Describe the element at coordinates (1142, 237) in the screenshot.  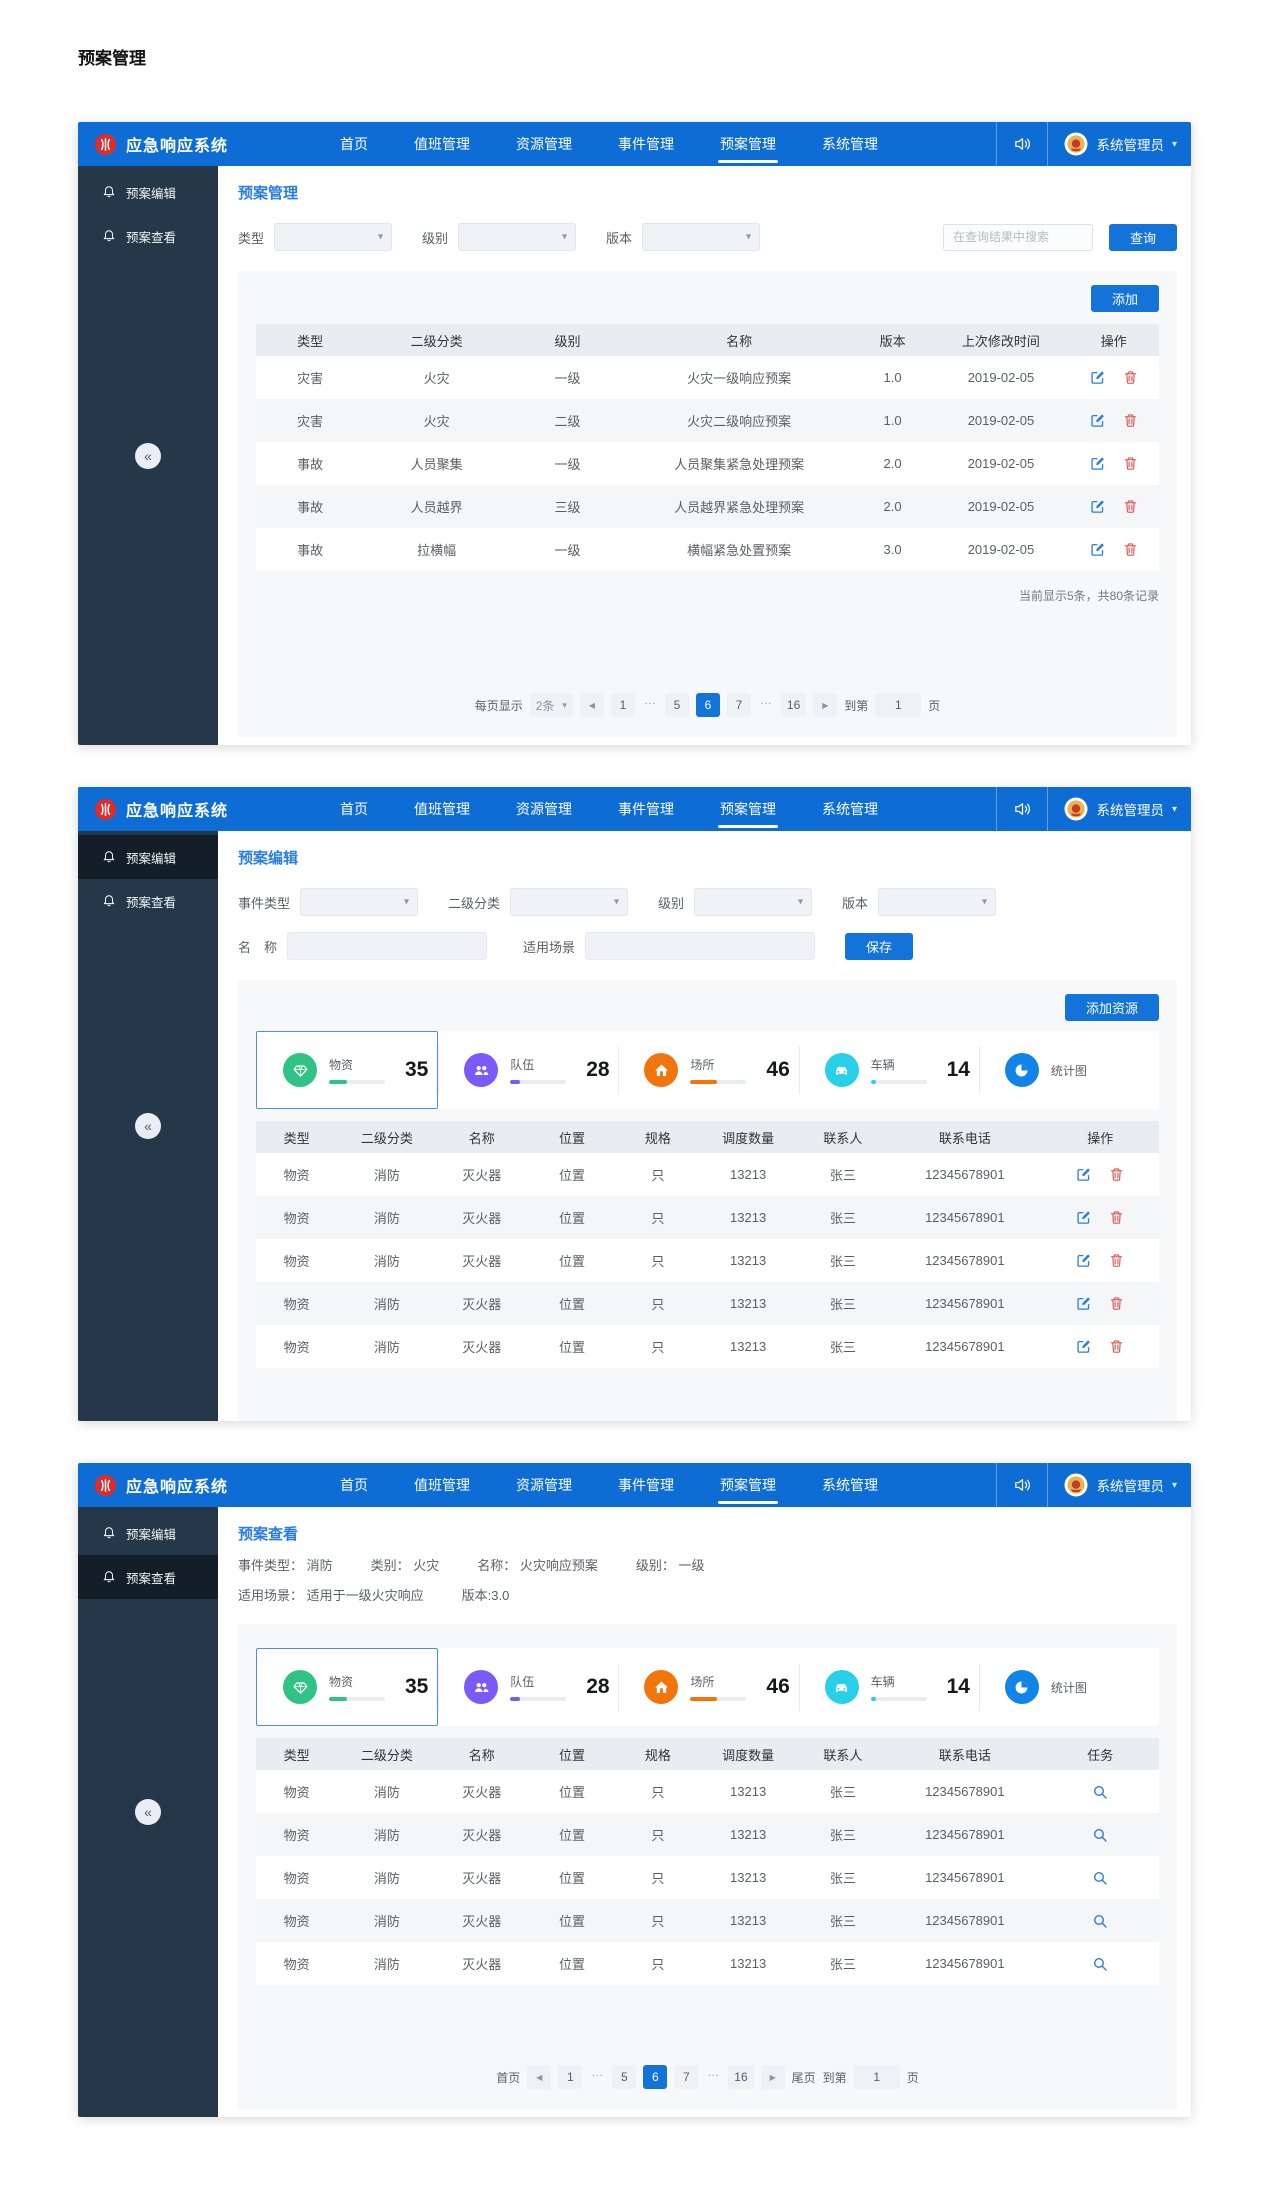
I see `search-button: 查询` at that location.